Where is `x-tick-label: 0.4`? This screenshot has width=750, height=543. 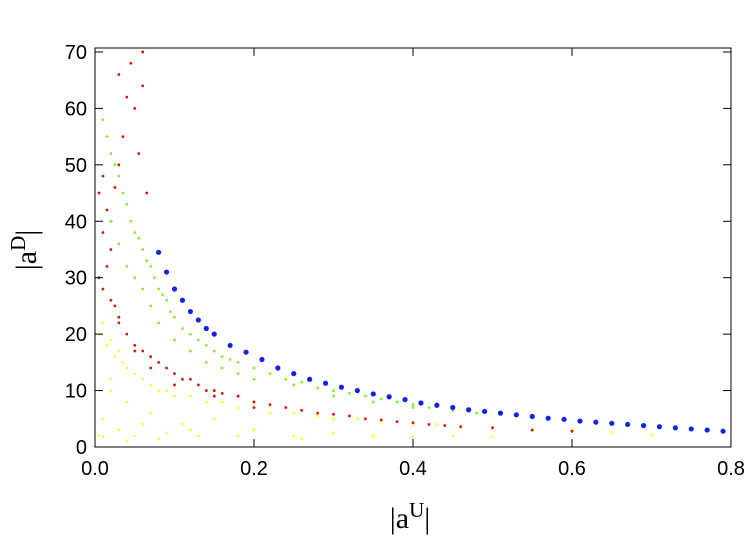 x-tick-label: 0.4 is located at coordinates (413, 469).